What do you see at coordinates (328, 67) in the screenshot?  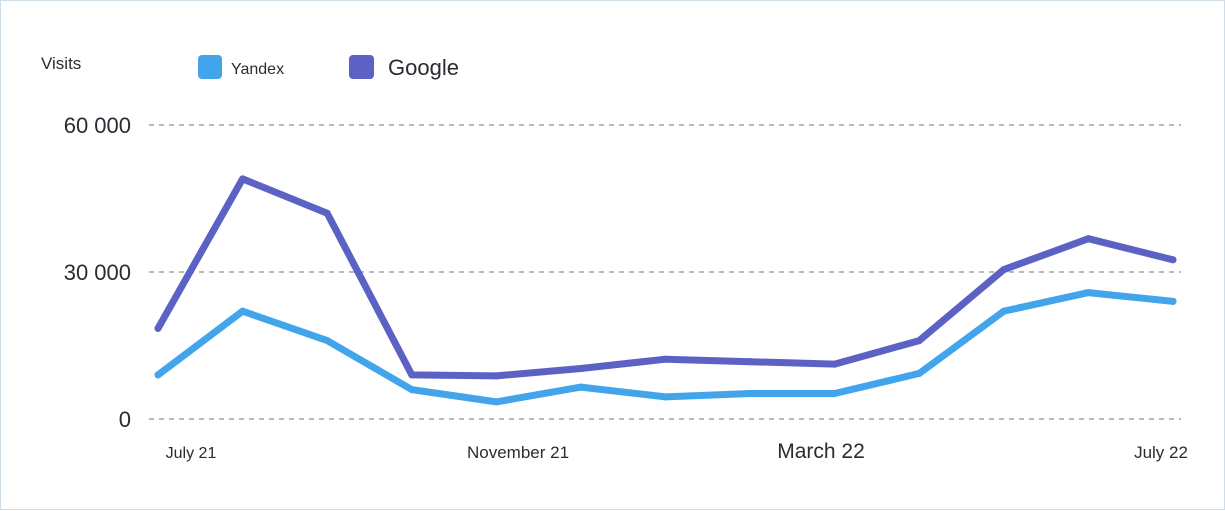 I see `legend: Yandex Google` at bounding box center [328, 67].